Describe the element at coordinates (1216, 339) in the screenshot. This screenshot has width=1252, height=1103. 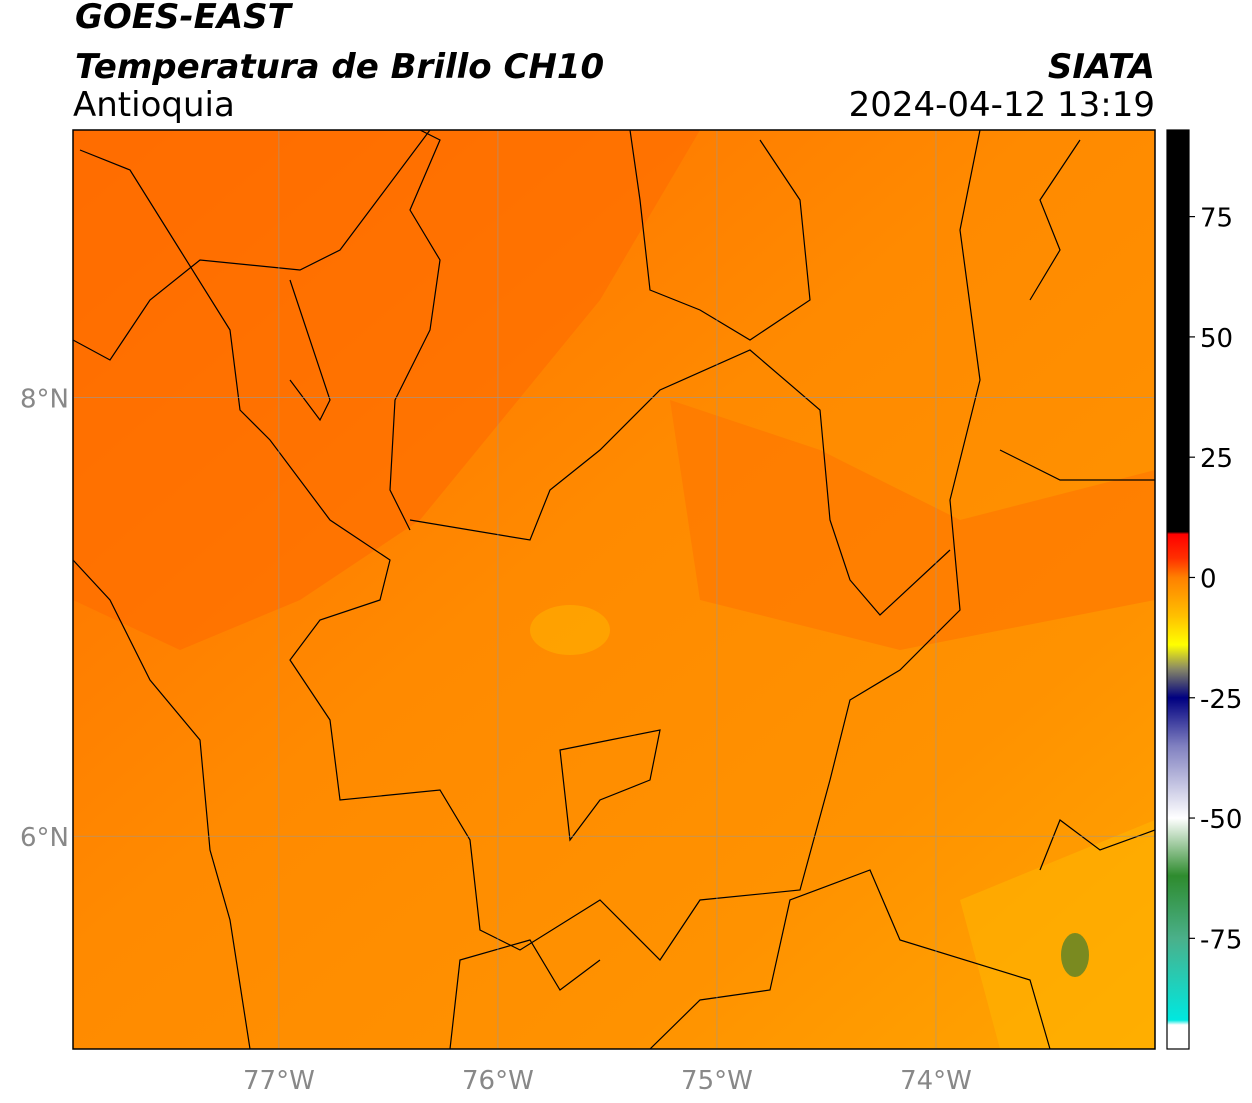
I see `colorbar-tick-label: 50` at that location.